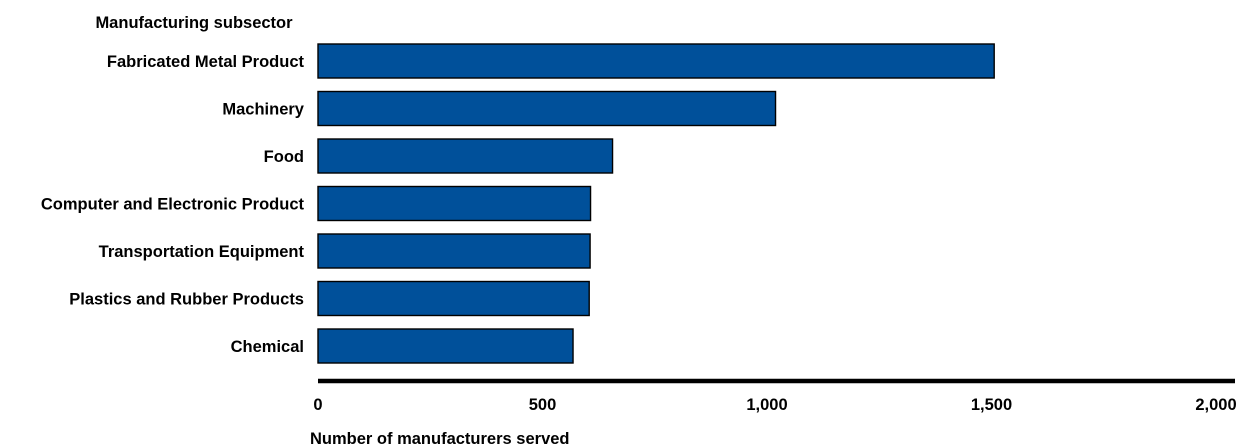 This screenshot has width=1238, height=446. What do you see at coordinates (543, 405) in the screenshot?
I see `x-tick-label: 500` at bounding box center [543, 405].